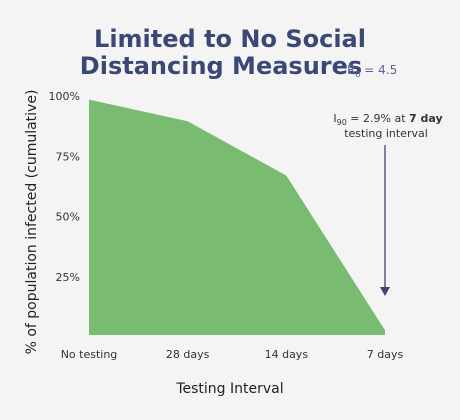 This screenshot has height=420, width=460. I want to click on annotation-prefix: I, so click(334, 118).